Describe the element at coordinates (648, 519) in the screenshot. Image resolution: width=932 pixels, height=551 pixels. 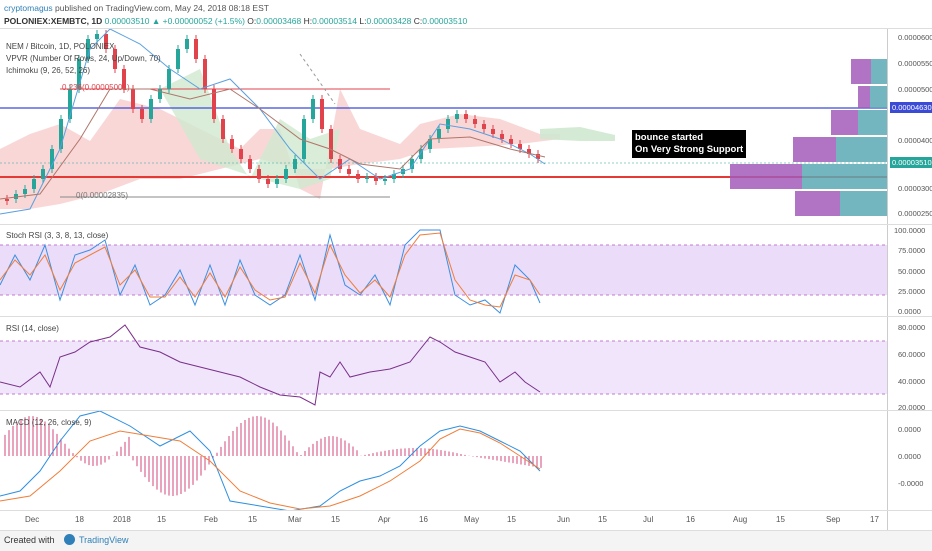
I see `time-tick: Jul` at that location.